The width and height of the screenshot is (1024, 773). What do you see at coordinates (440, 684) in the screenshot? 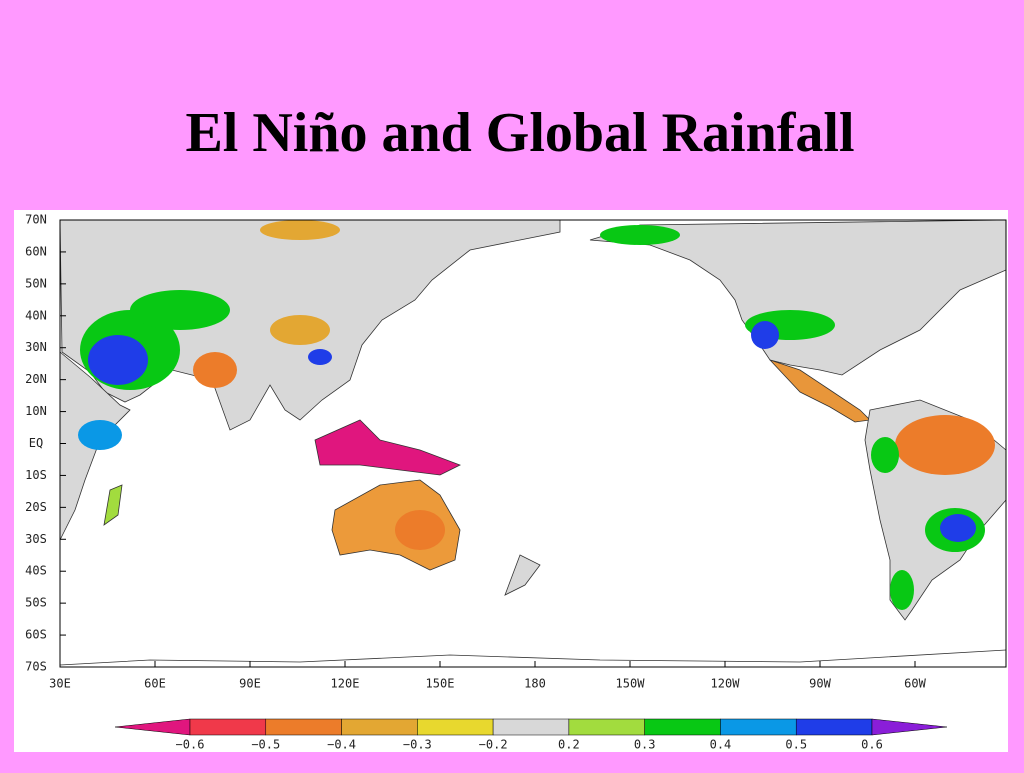
I see `lon-label: 150E` at bounding box center [440, 684].